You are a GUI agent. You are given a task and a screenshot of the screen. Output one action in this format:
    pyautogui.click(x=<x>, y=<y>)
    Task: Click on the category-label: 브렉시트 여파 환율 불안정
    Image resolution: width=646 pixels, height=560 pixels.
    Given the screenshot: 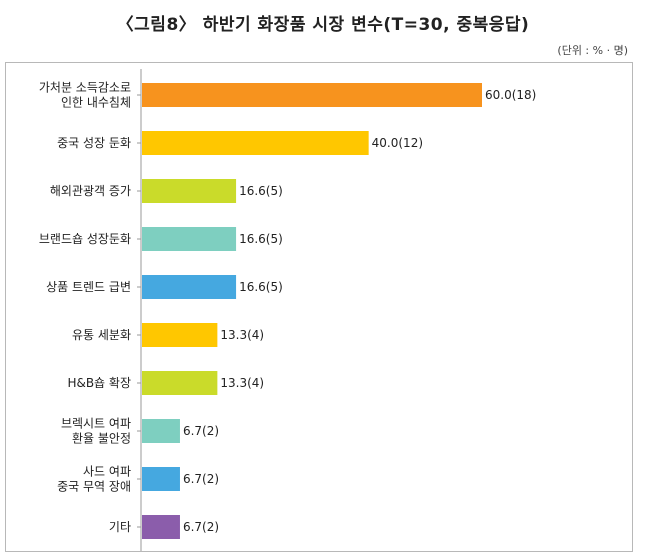 What is the action you would take?
    pyautogui.click(x=96, y=431)
    